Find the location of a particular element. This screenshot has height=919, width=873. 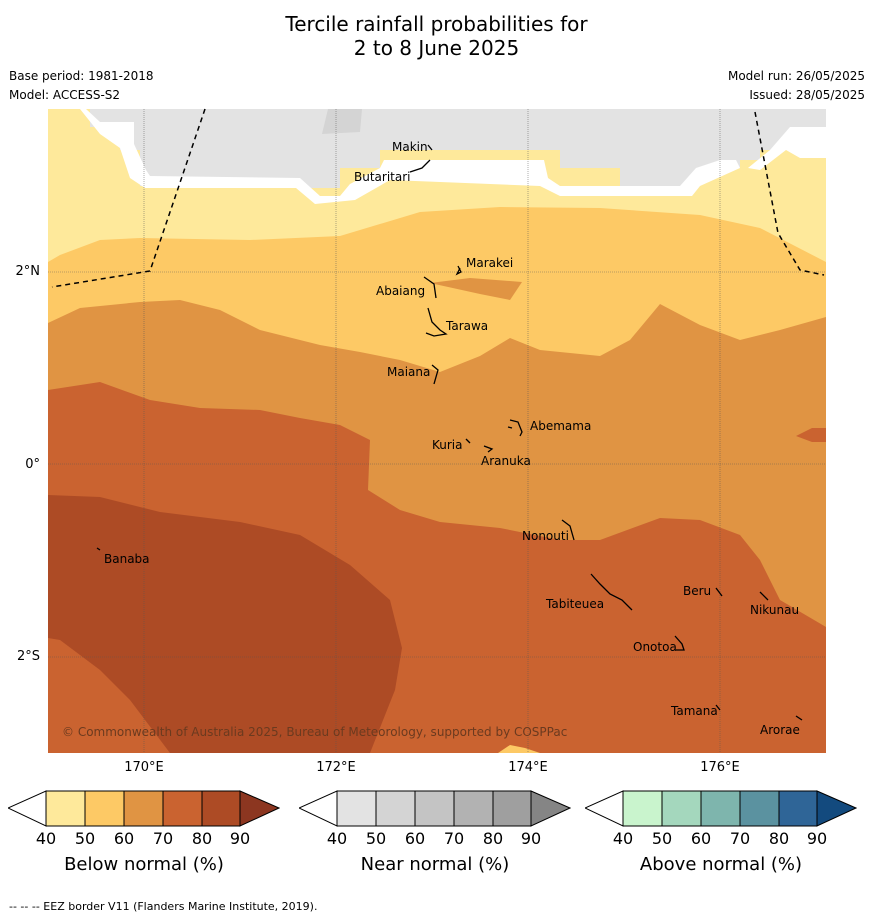

place-label: Beru is located at coordinates (697, 591).